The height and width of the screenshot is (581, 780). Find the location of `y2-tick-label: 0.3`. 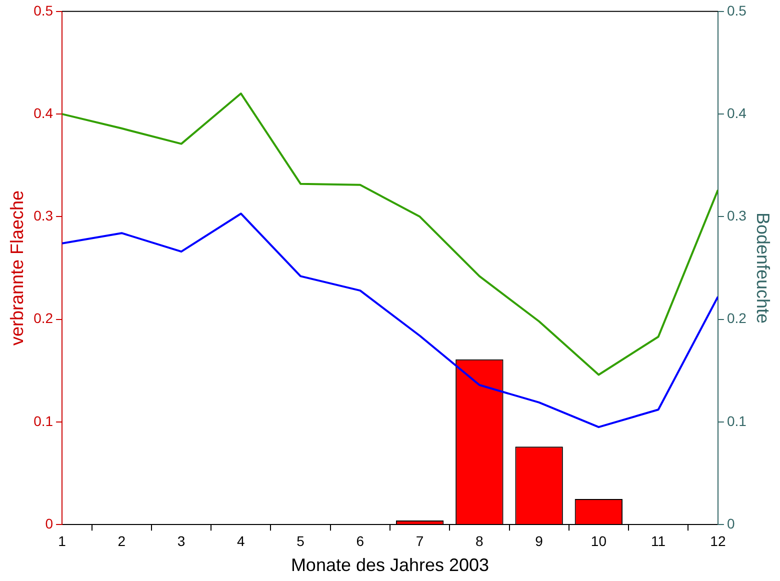

y2-tick-label: 0.3 is located at coordinates (736, 216).